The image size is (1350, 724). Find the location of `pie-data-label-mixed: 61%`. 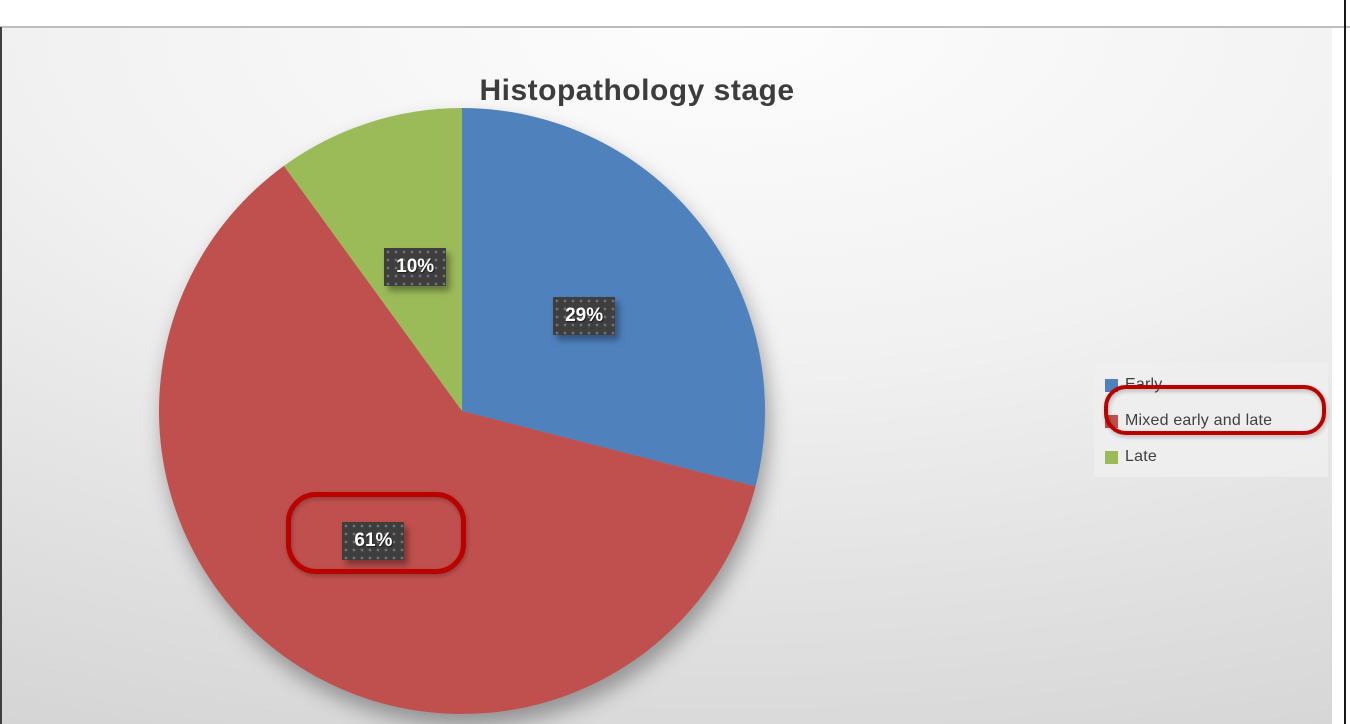

pie-data-label-mixed: 61% is located at coordinates (373, 541).